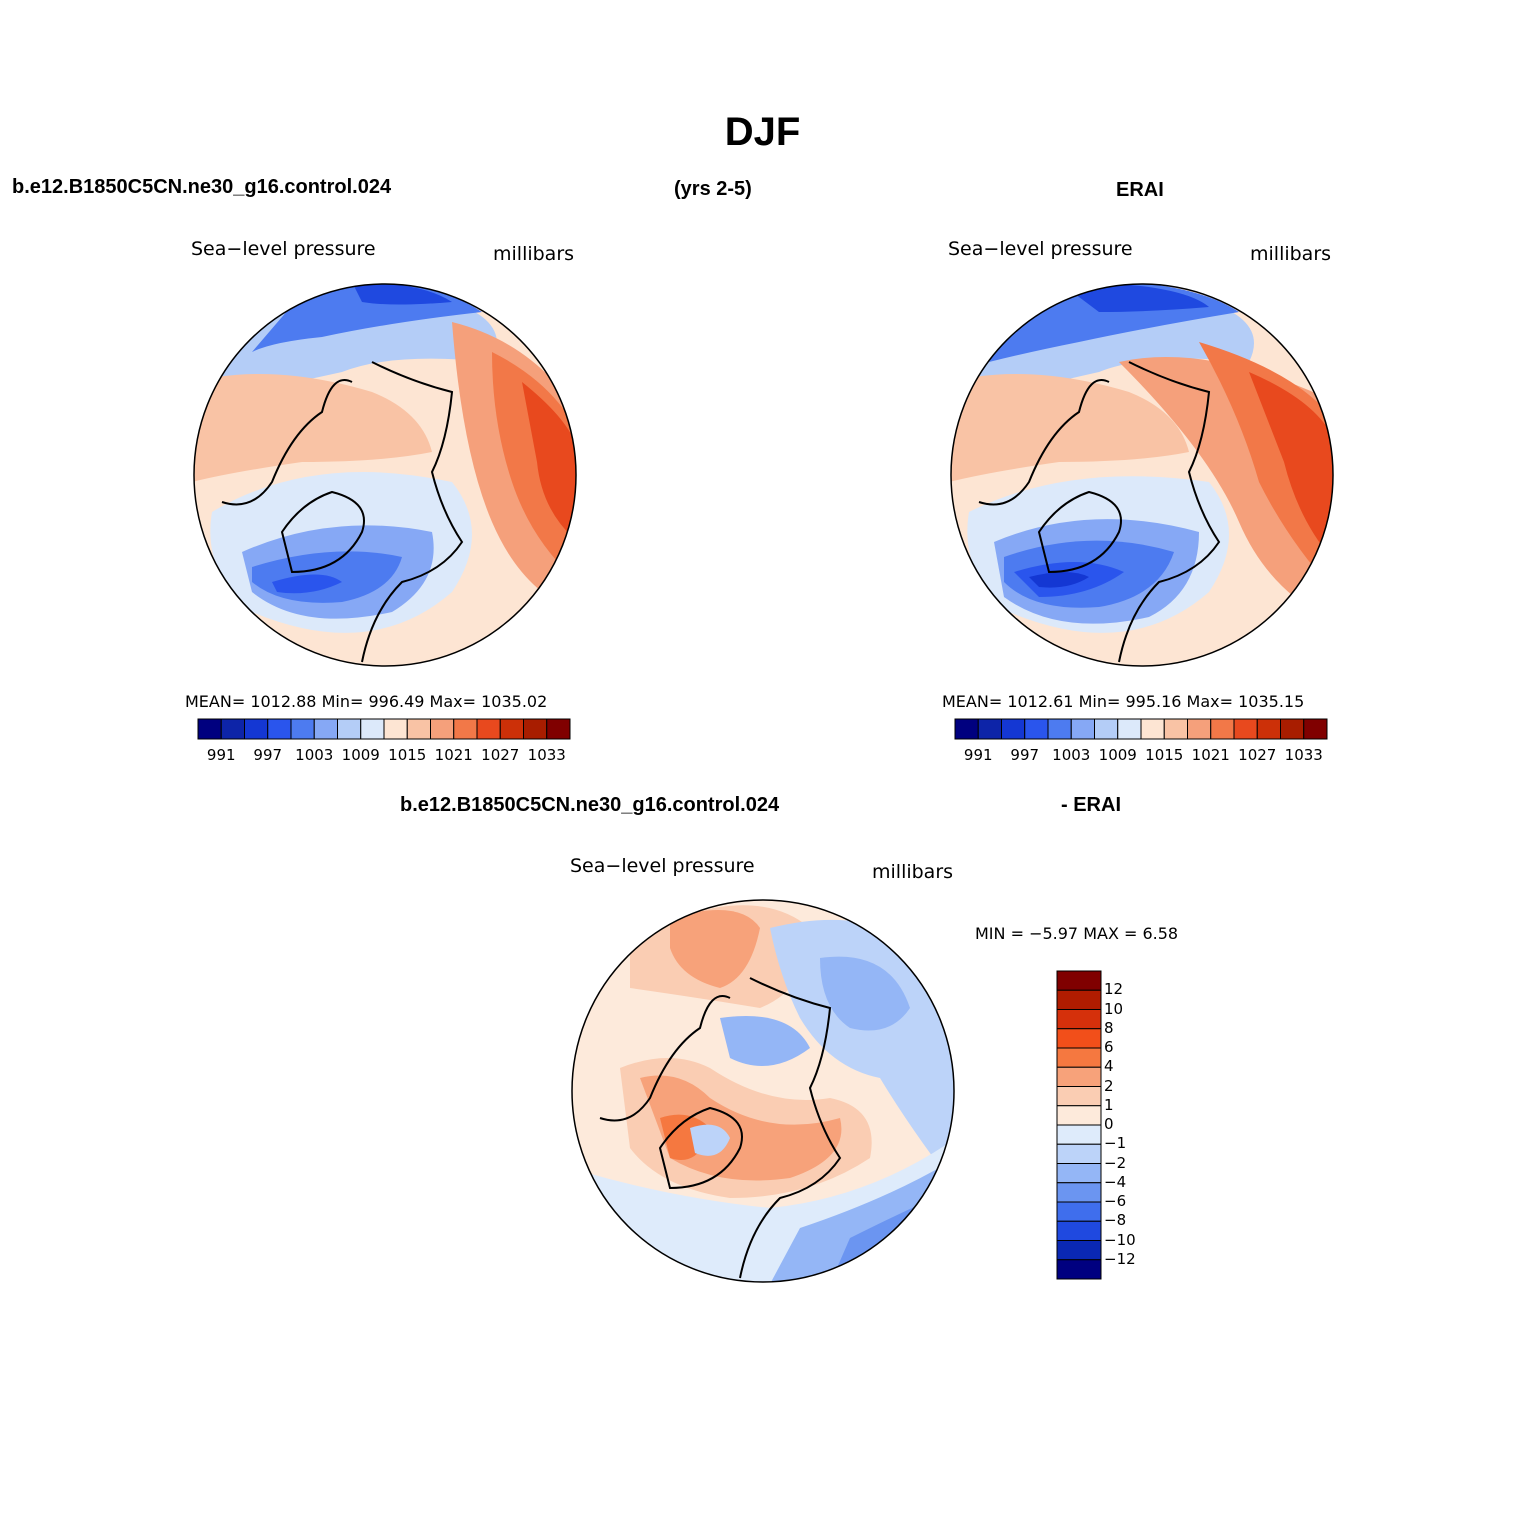 This screenshot has width=1525, height=1525. What do you see at coordinates (1115, 1181) in the screenshot?
I see `colorbar-tick-label: −4` at bounding box center [1115, 1181].